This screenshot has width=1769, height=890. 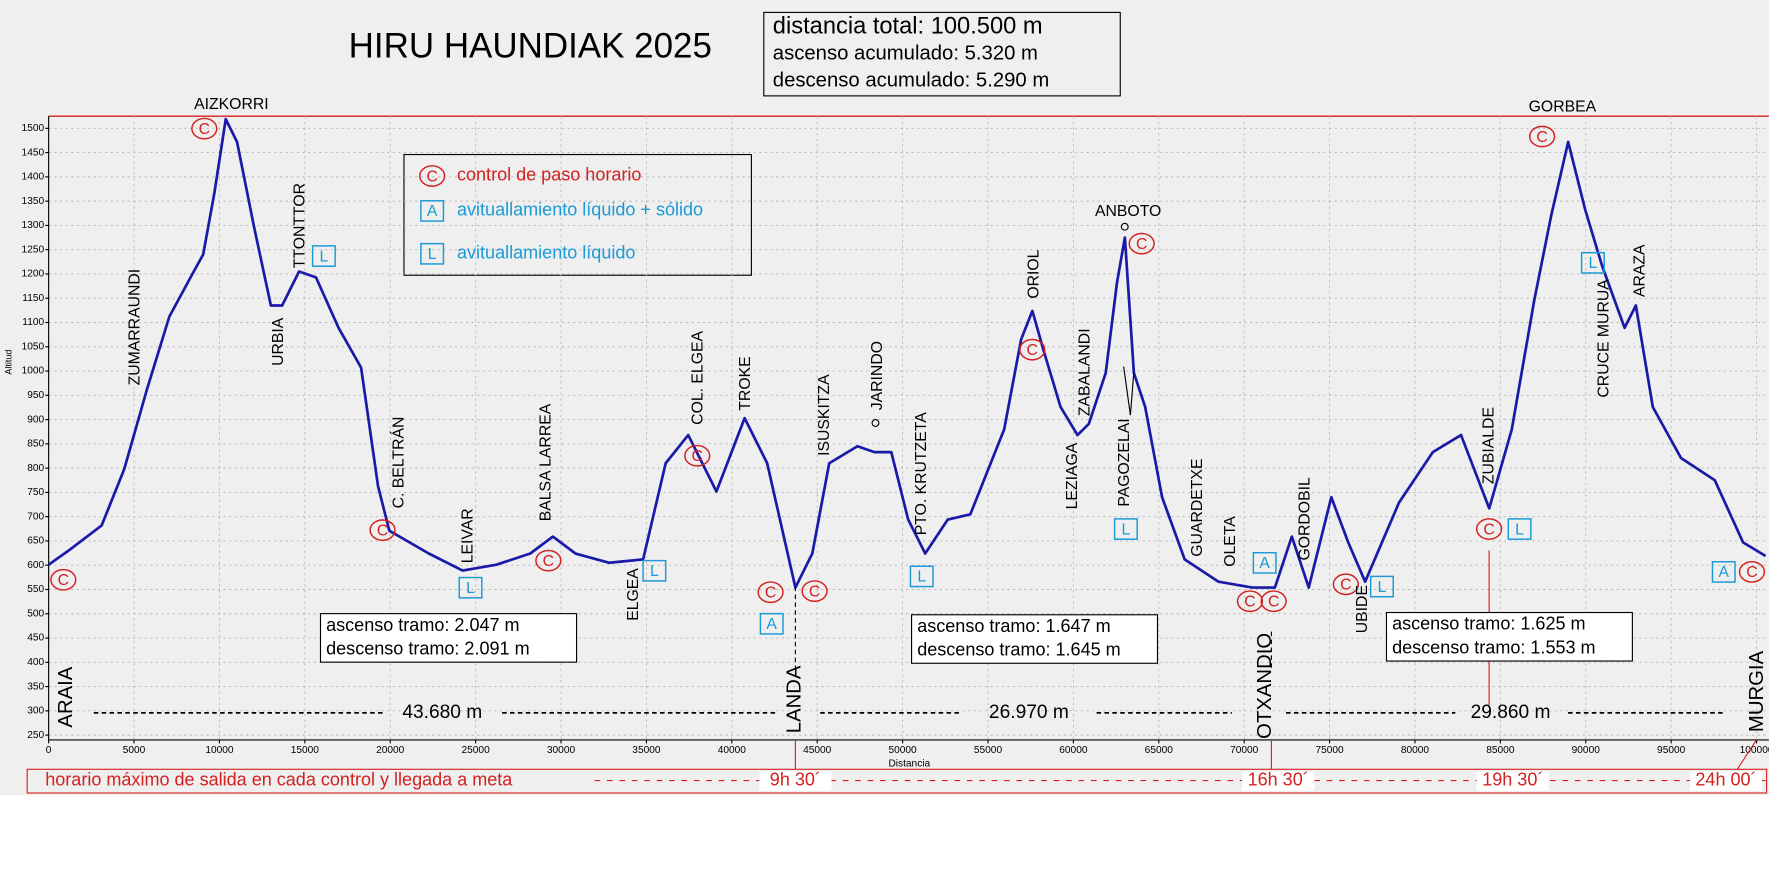 What do you see at coordinates (33, 225) in the screenshot?
I see `y-tick-label: 1300` at bounding box center [33, 225].